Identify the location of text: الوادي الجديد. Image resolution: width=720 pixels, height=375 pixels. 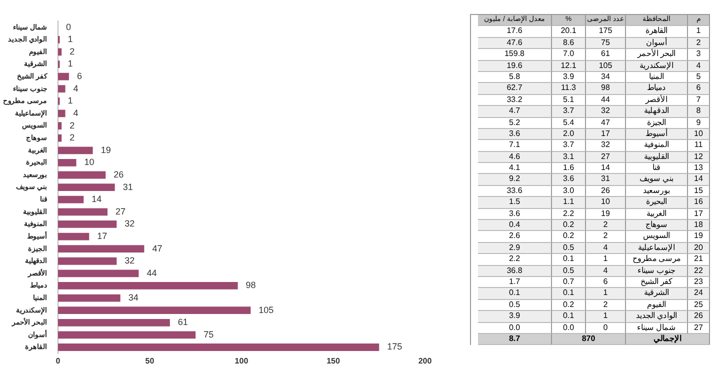
(657, 317).